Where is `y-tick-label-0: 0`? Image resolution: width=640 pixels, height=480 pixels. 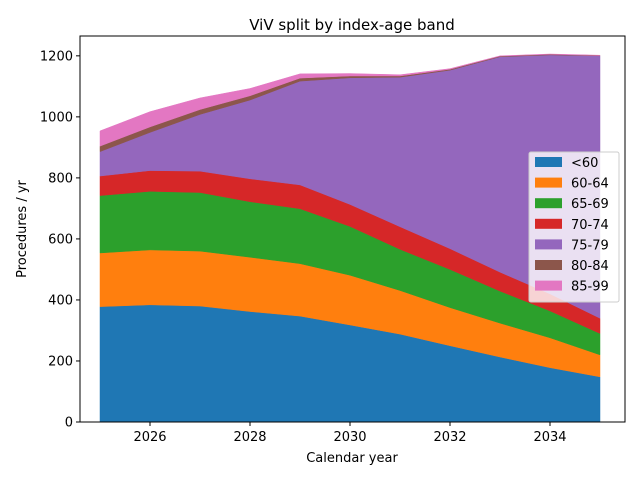 y-tick-label-0: 0 is located at coordinates (69, 423).